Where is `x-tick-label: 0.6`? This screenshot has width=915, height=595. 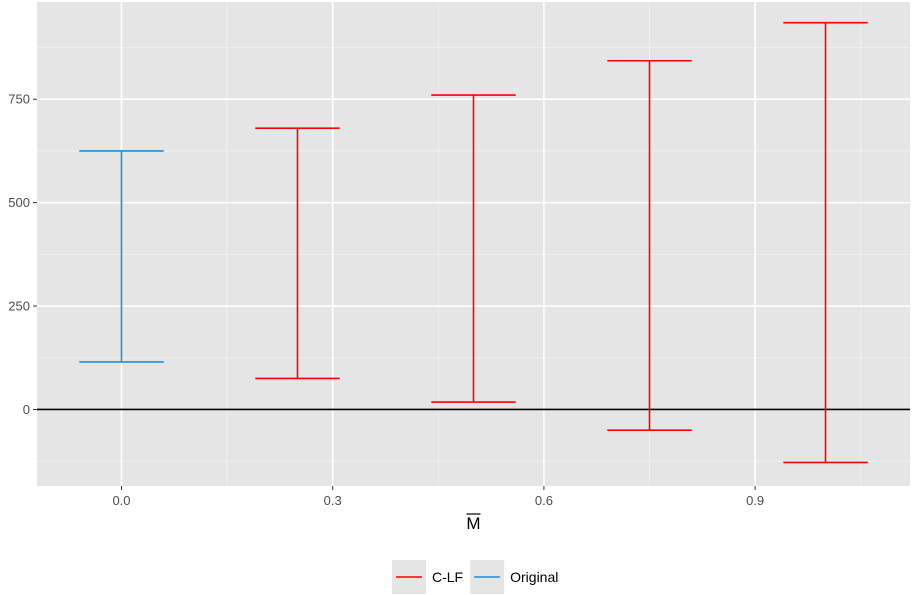
x-tick-label: 0.6 is located at coordinates (544, 500).